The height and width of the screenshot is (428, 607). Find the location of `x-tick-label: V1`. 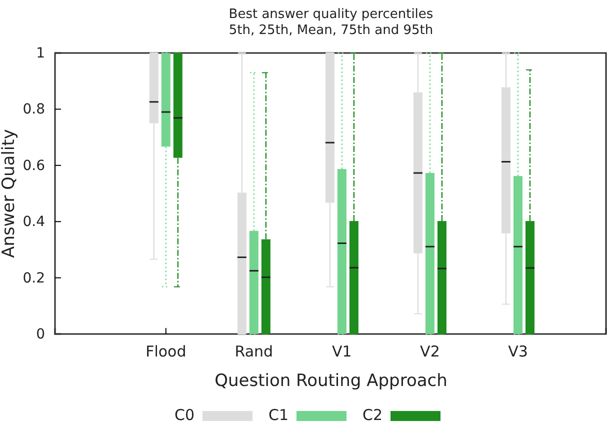

x-tick-label: V1 is located at coordinates (342, 351).